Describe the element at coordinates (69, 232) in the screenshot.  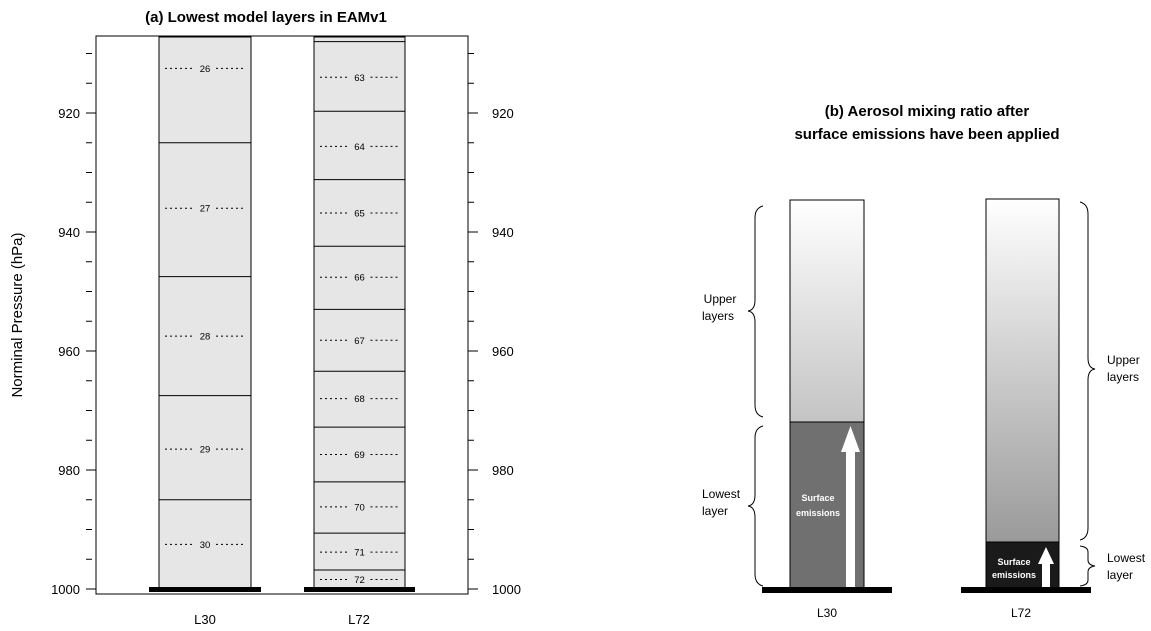
I see `y-tick-label-left: 940` at that location.